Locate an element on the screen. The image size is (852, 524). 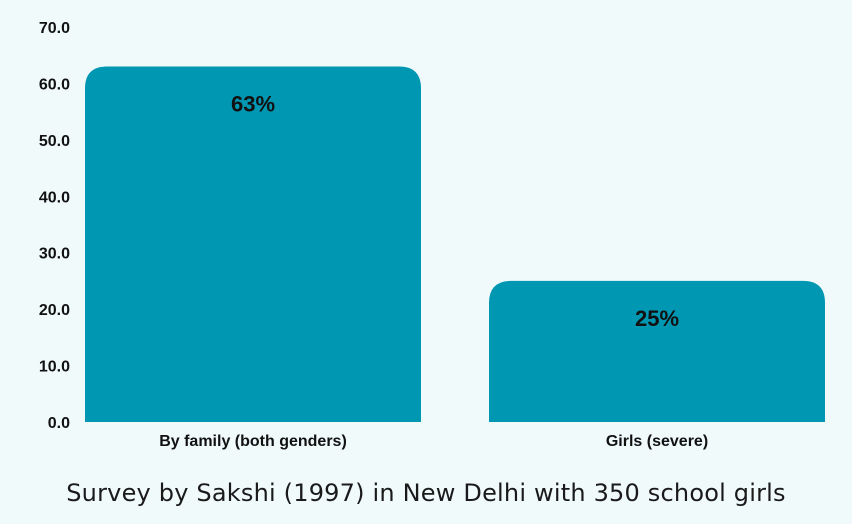
x-category-label: Girls (severe) is located at coordinates (657, 441).